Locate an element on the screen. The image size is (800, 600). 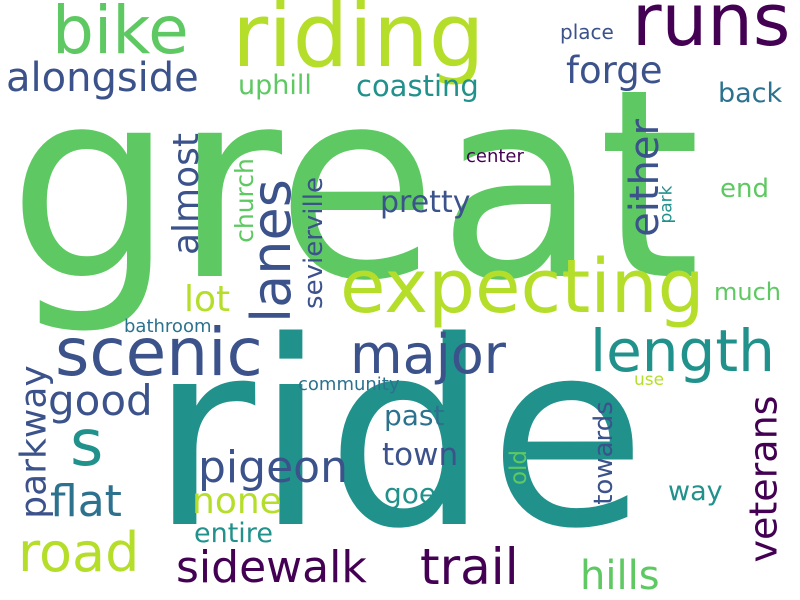
word-much: much is located at coordinates (747, 292).